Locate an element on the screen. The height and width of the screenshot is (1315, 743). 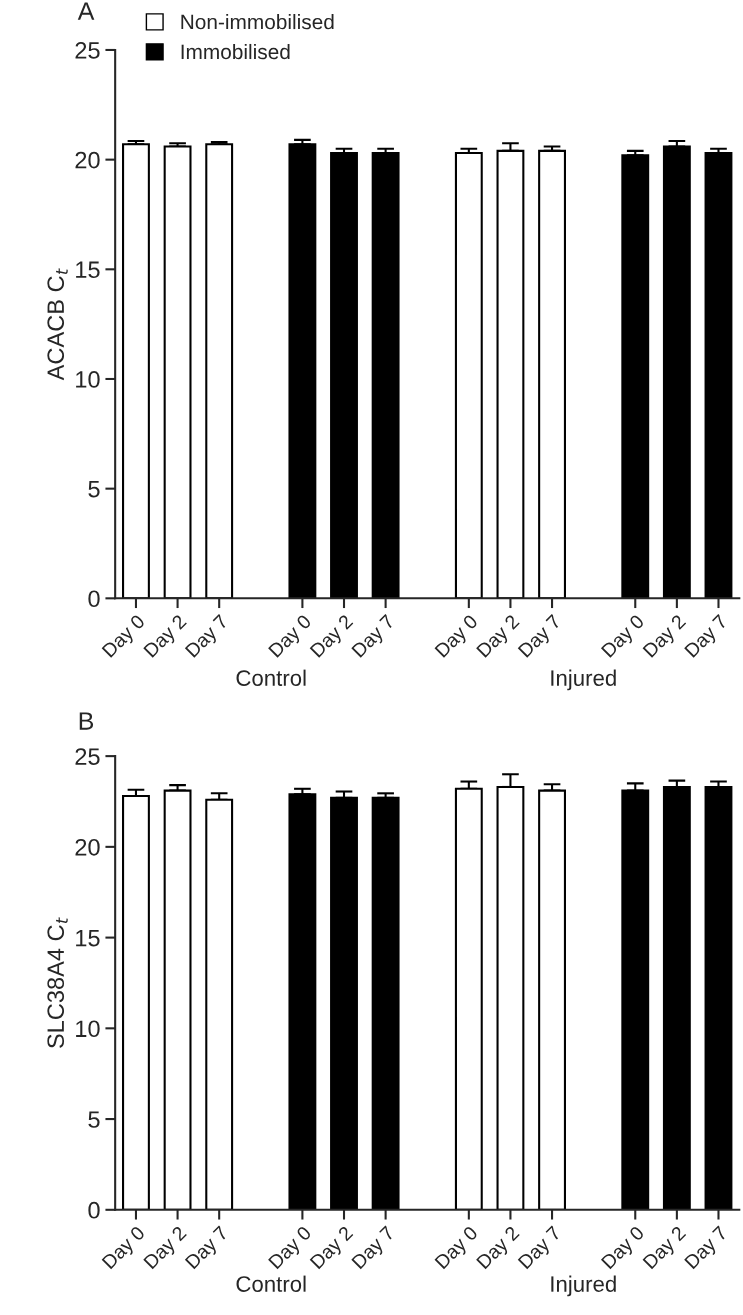
chart-title: A is located at coordinates (86, 11).